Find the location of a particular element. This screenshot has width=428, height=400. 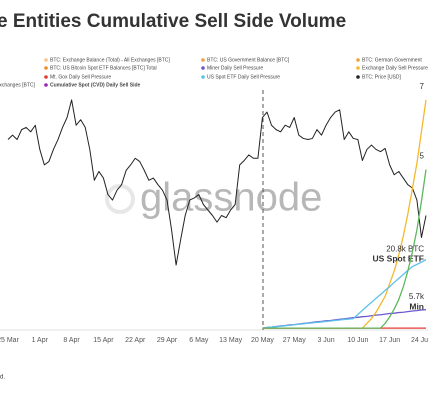

watermark: glassnode is located at coordinates (213, 198).